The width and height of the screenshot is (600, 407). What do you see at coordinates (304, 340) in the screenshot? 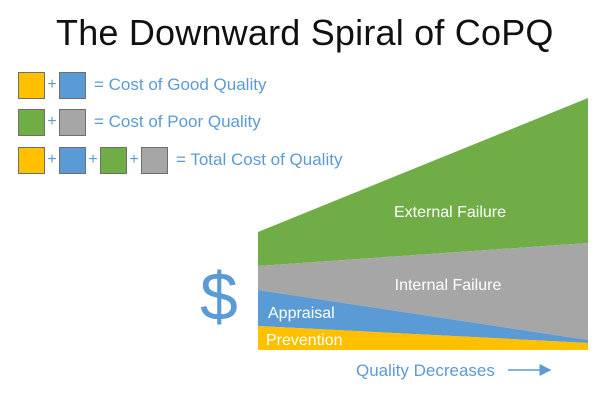
I see `prevention-label: Prevention` at bounding box center [304, 340].